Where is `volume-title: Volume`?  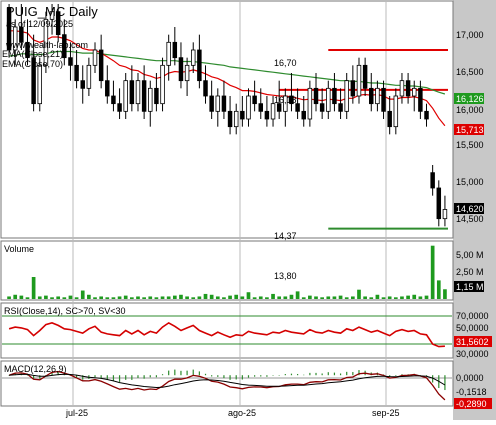 volume-title: Volume is located at coordinates (19, 249).